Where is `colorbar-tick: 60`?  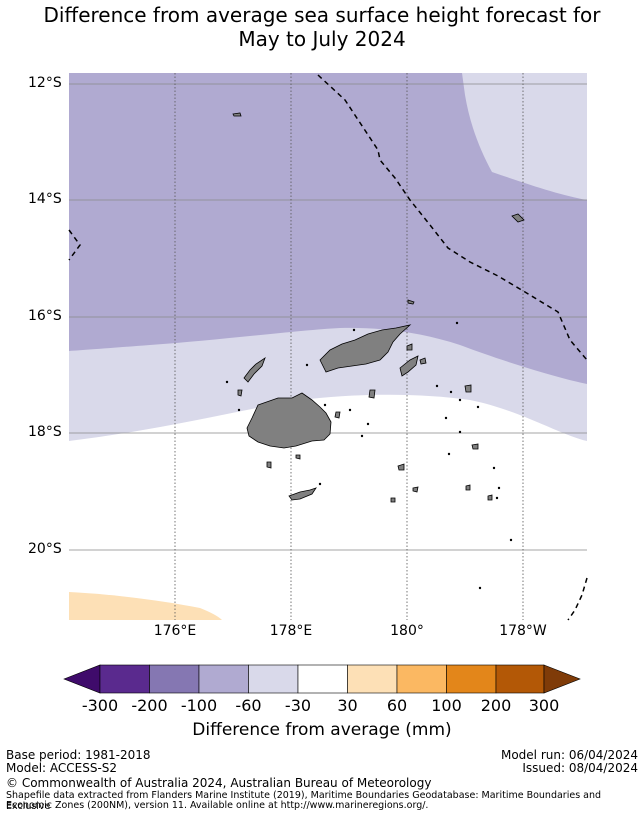 colorbar-tick: 60 is located at coordinates (397, 705).